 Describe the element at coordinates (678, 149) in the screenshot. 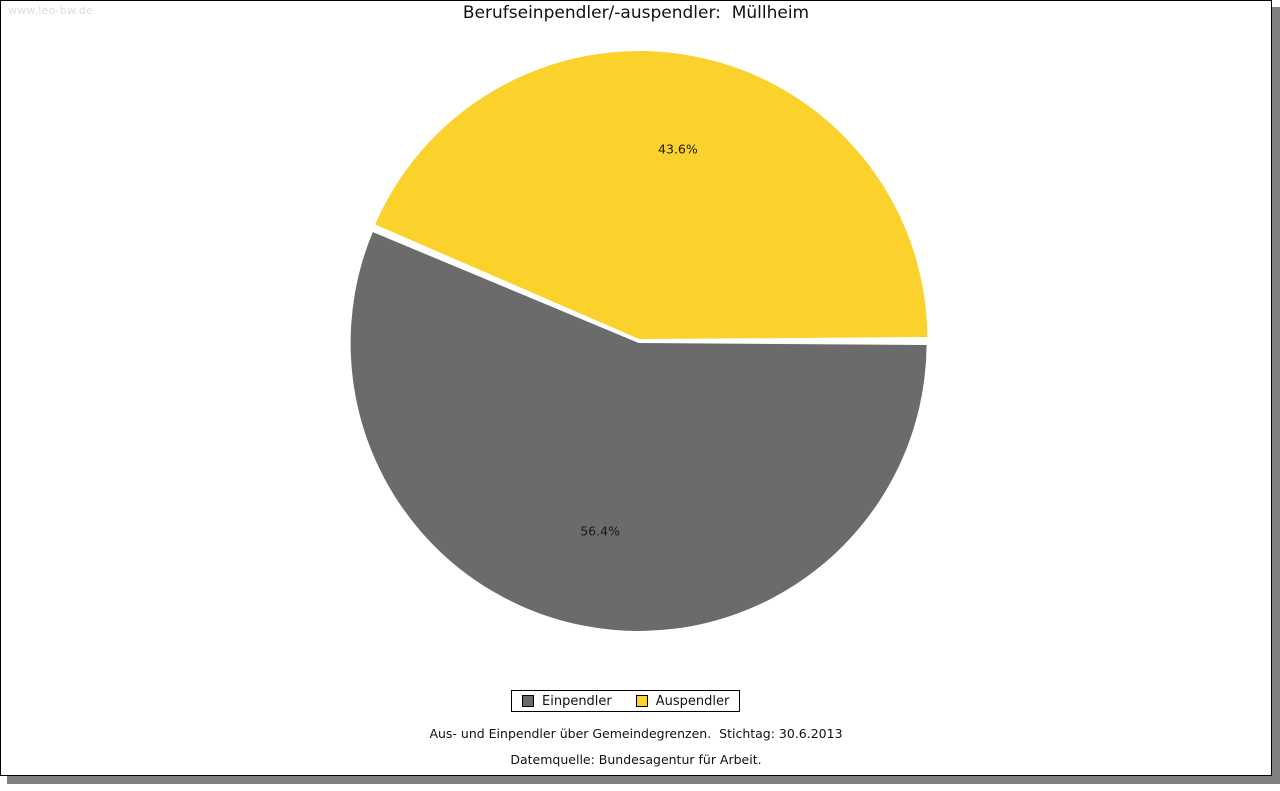

I see `pie-slice-label-auspendler: 43.6%` at that location.